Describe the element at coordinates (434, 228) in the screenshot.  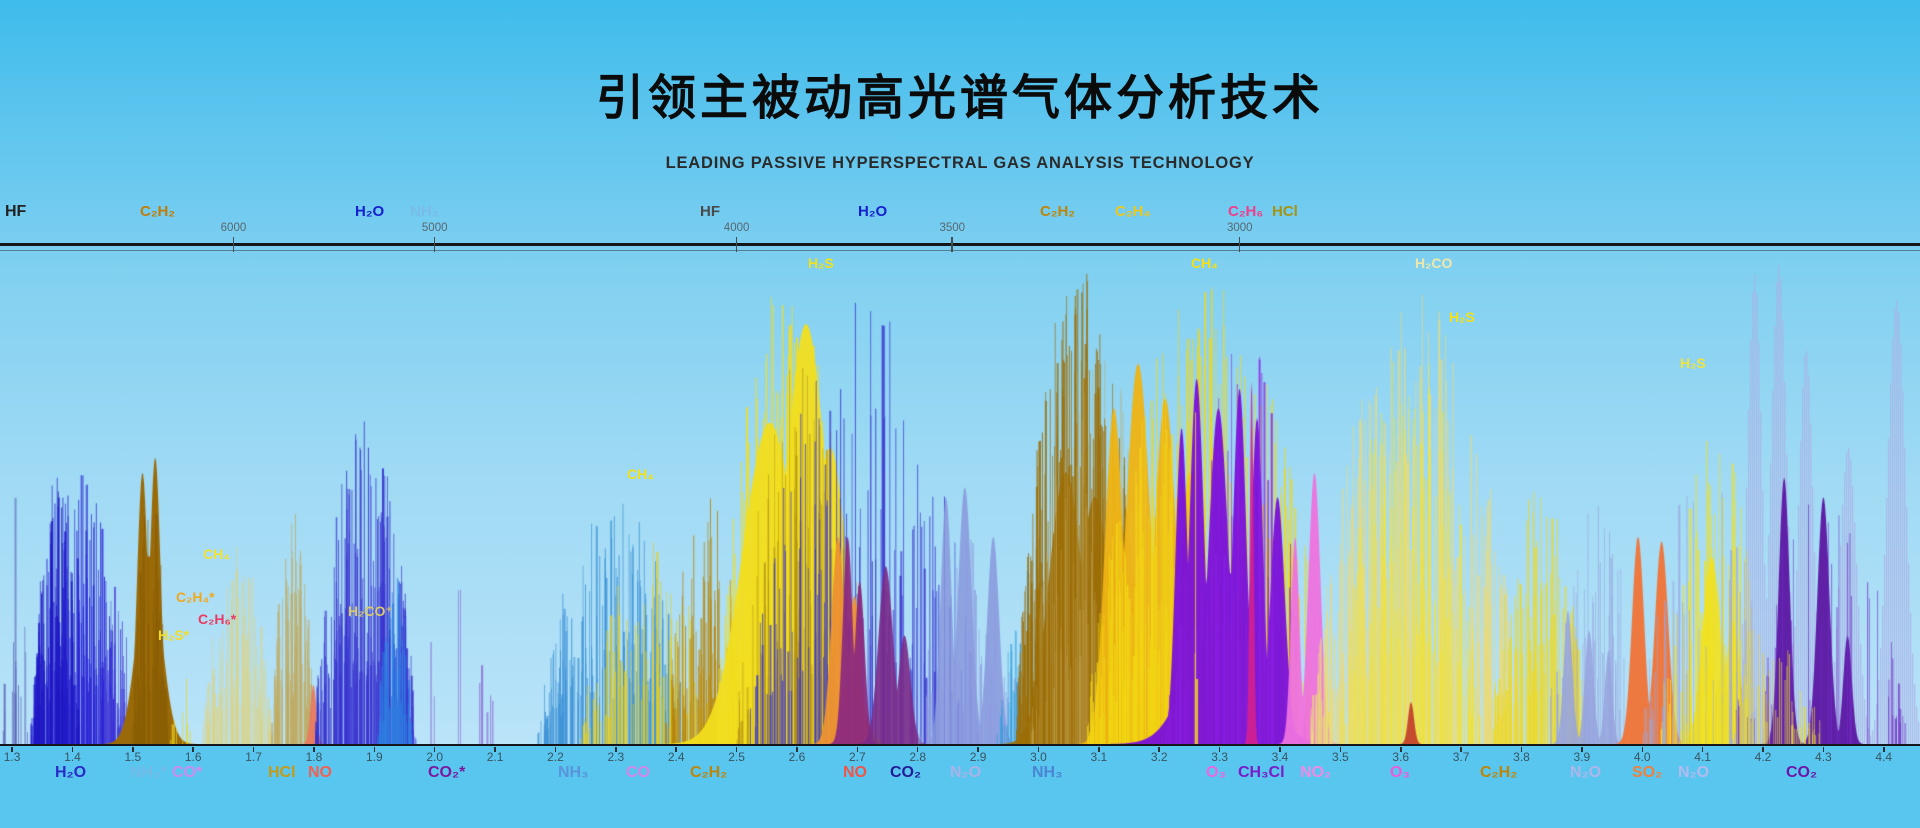
I see `wavenumber-tick-label: 5000` at that location.